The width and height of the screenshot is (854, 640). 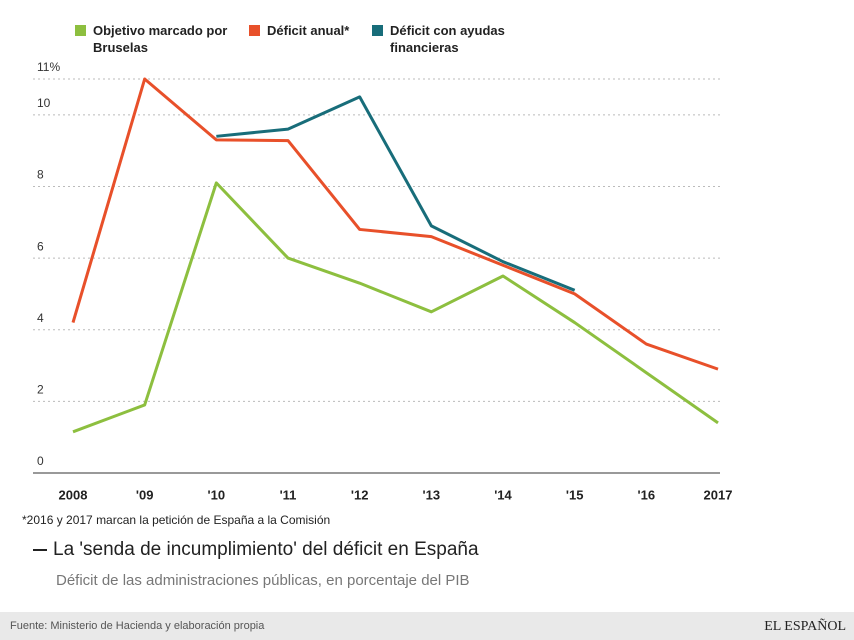 I want to click on footer-bar, so click(x=427, y=626).